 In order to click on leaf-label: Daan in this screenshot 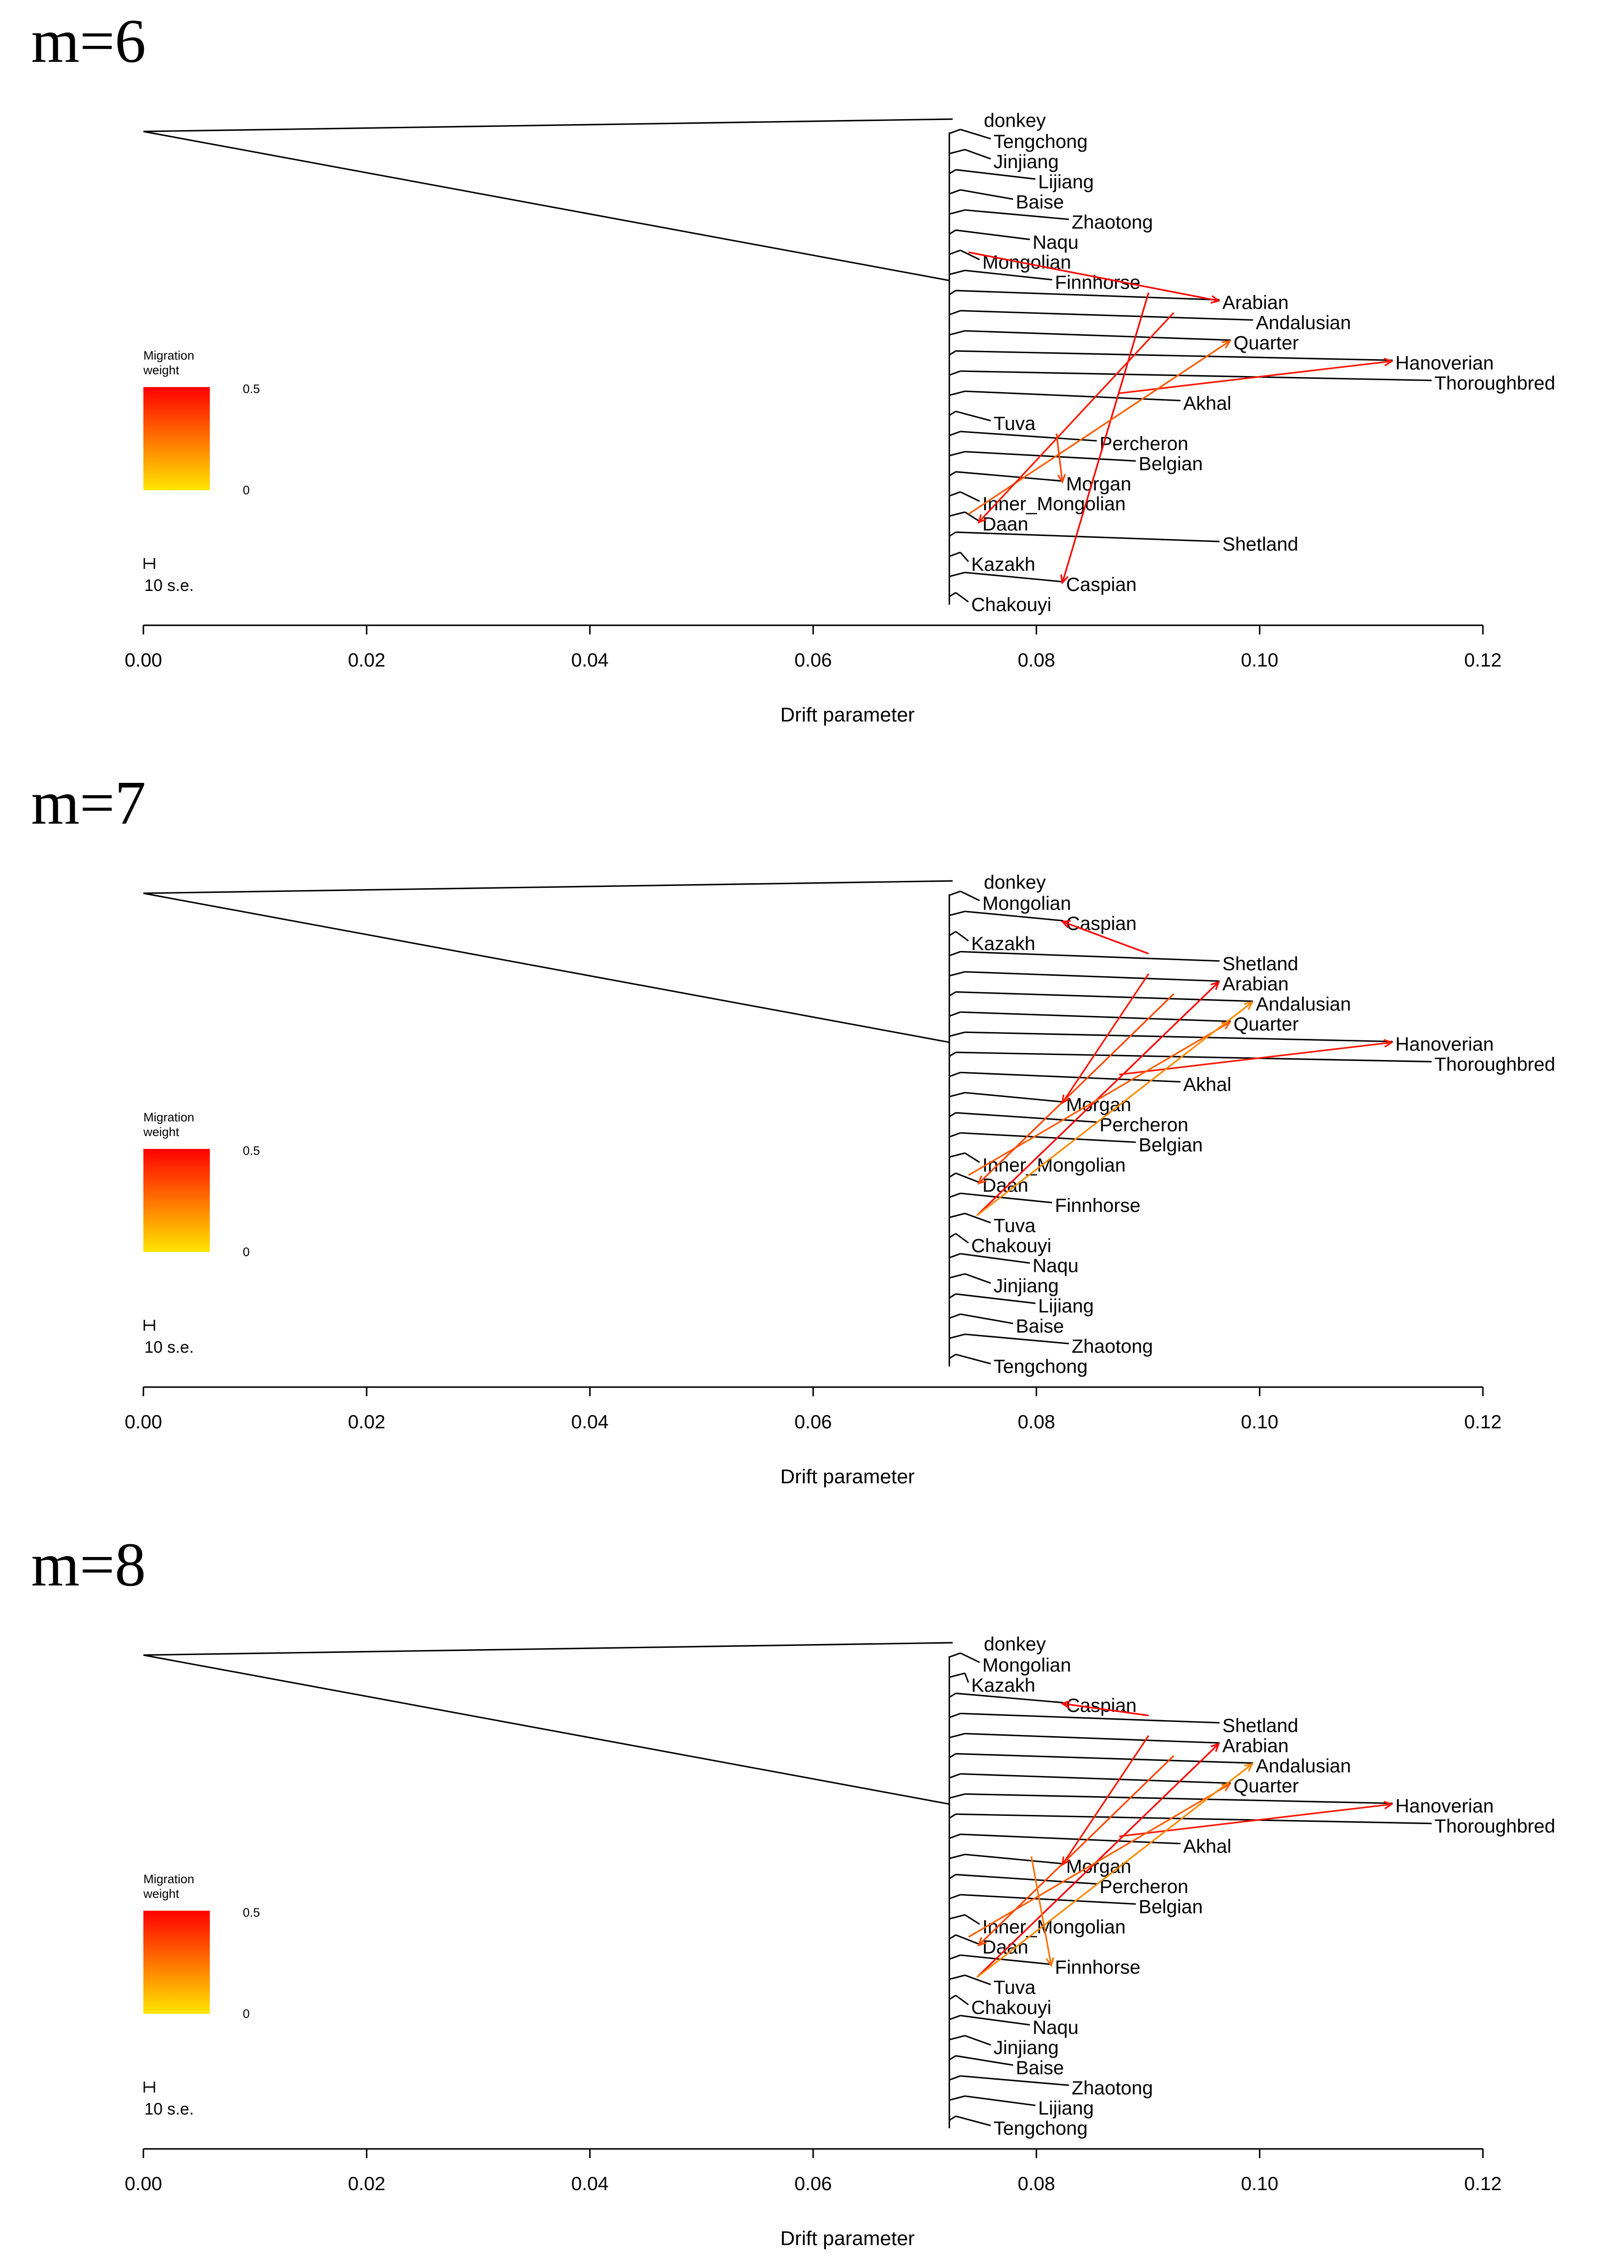, I will do `click(1005, 1946)`.